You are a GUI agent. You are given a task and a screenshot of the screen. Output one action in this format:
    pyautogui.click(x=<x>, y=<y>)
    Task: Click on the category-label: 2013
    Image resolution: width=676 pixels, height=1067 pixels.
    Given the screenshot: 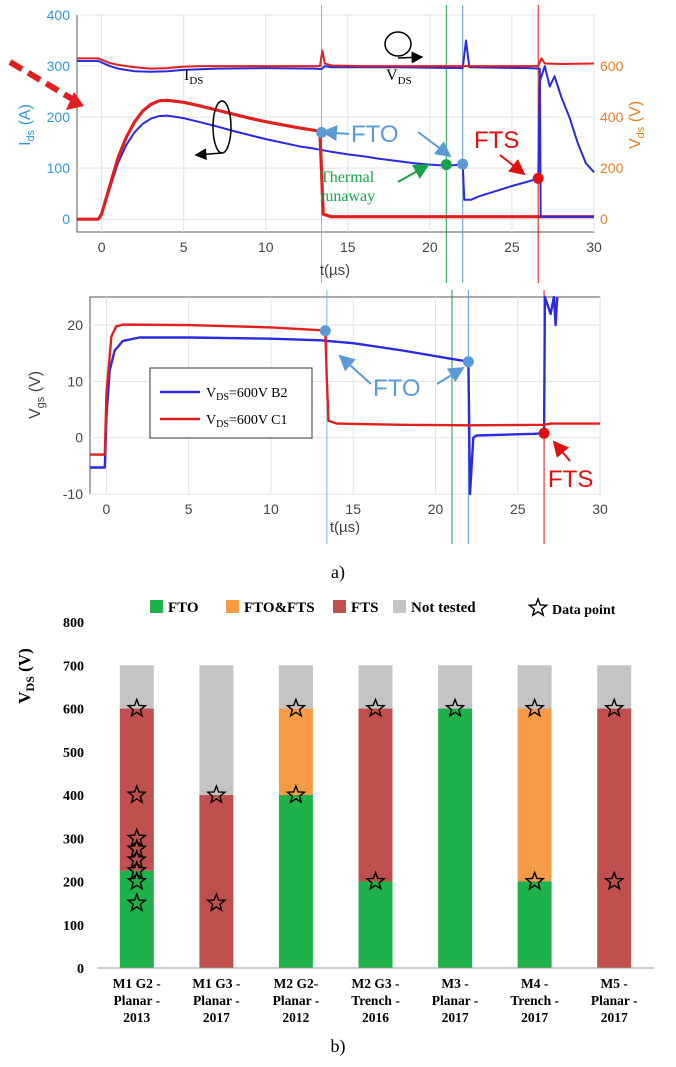 What is the action you would take?
    pyautogui.click(x=136, y=1017)
    